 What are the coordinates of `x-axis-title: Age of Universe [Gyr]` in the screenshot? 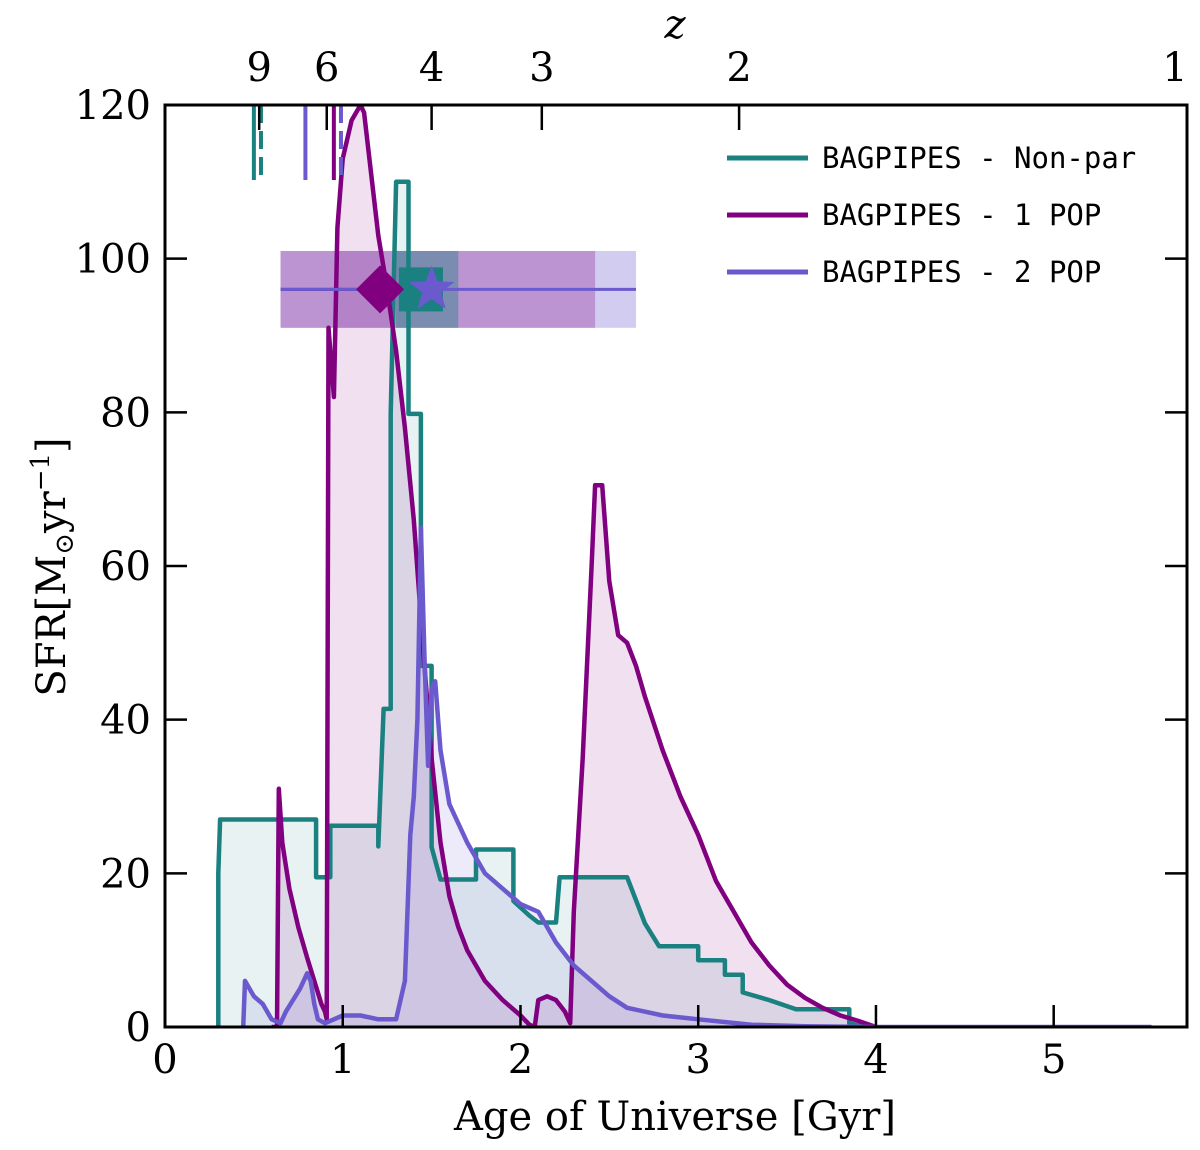 It's located at (674, 1117).